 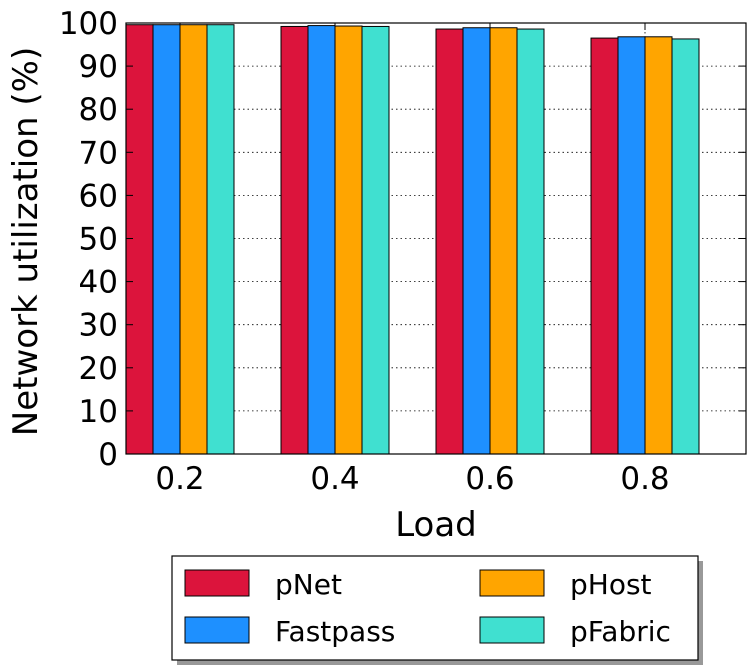 What do you see at coordinates (620, 631) in the screenshot?
I see `legend-label-pfabric: pFabric` at bounding box center [620, 631].